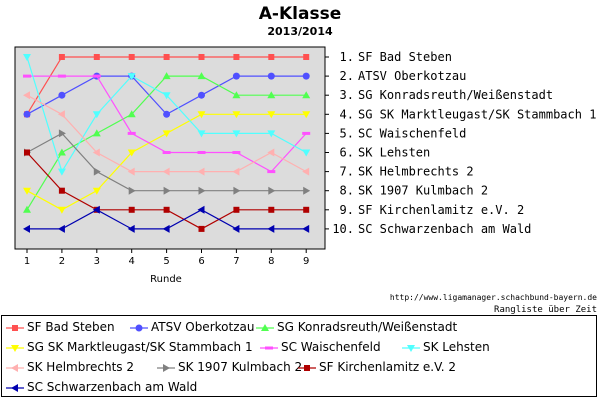 This screenshot has height=400, width=600. What do you see at coordinates (81, 367) in the screenshot?
I see `legend-label: SK Helmbrechts 2` at bounding box center [81, 367].